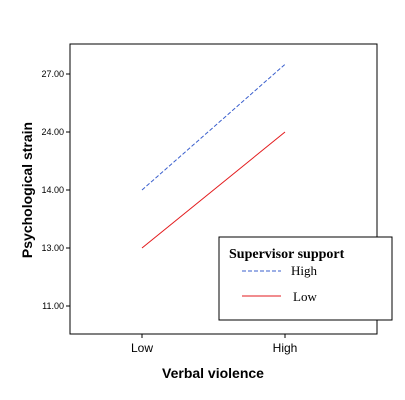 This screenshot has height=400, width=405. What do you see at coordinates (287, 254) in the screenshot?
I see `legend-title: Supervisor support` at bounding box center [287, 254].